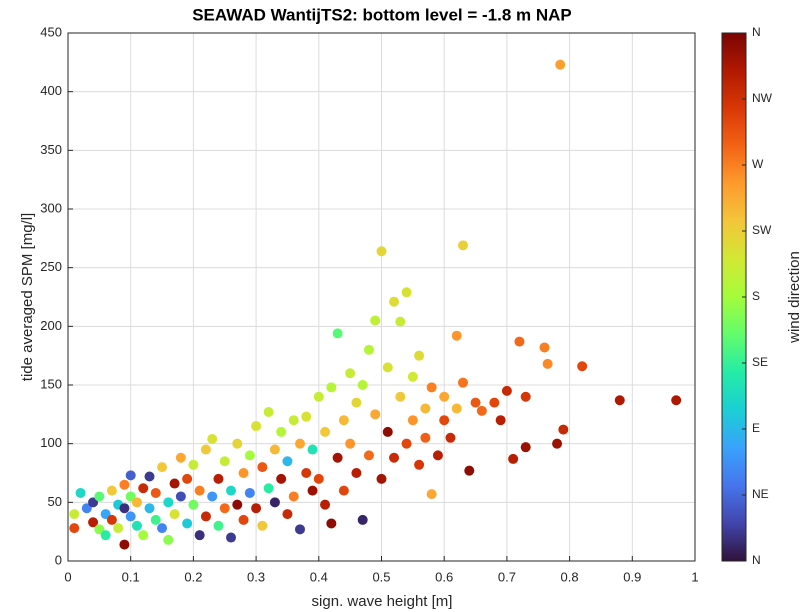 The width and height of the screenshot is (803, 612). What do you see at coordinates (131, 576) in the screenshot?
I see `x-tick-label: 0.1` at bounding box center [131, 576].